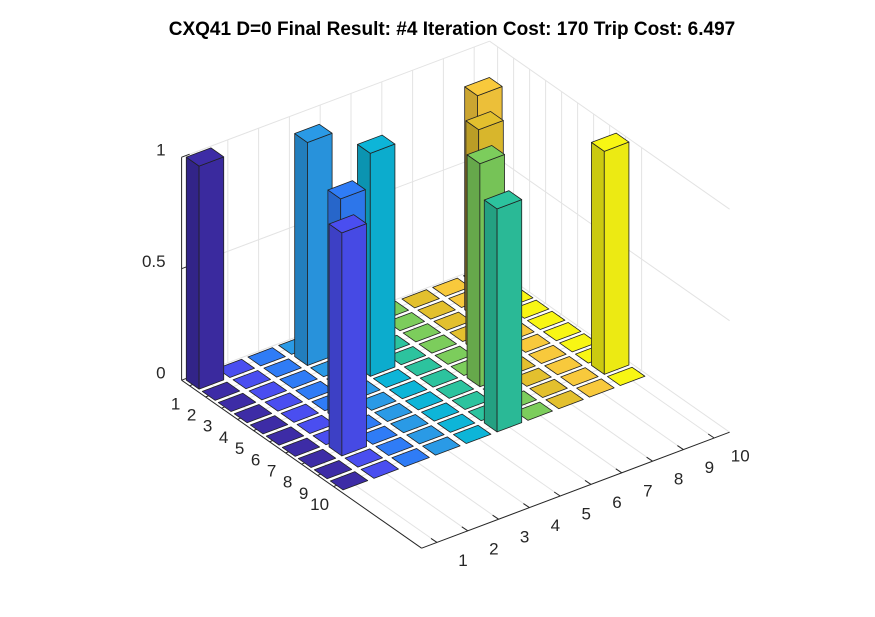 This screenshot has height=617, width=875. I want to click on y-tick-label: 5, so click(239, 448).